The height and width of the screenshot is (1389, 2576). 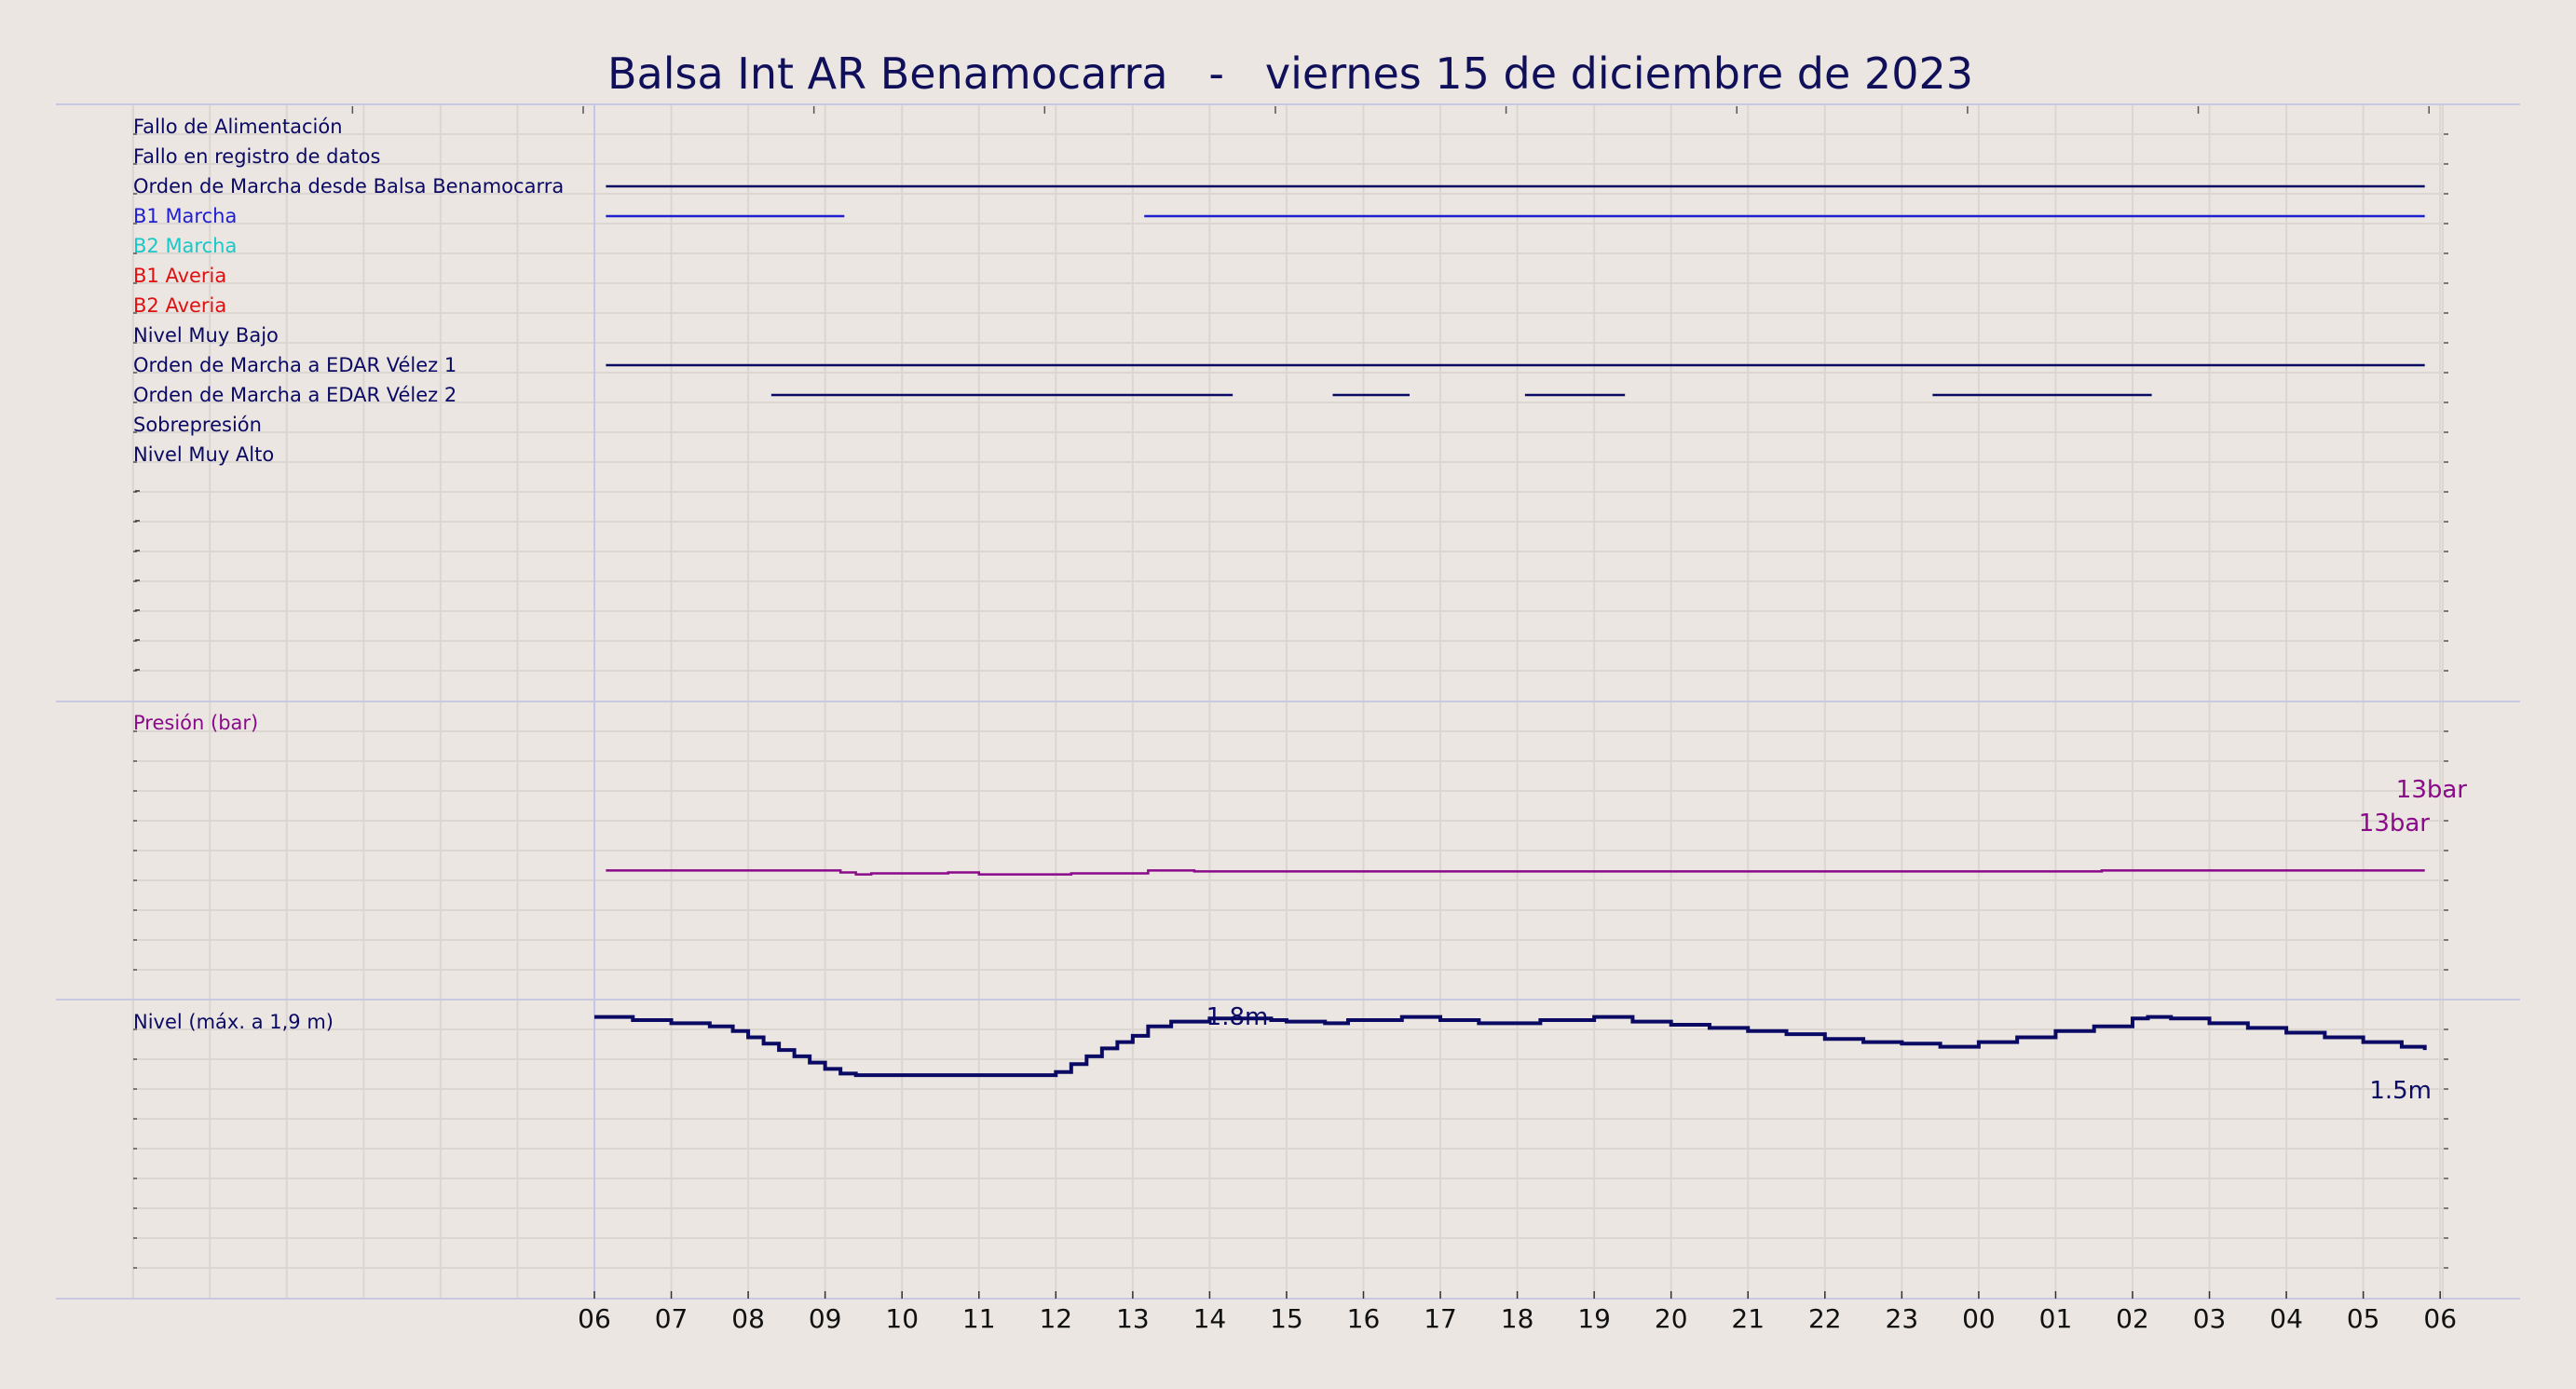 What do you see at coordinates (179, 305) in the screenshot?
I see `signal-label: B2 Averia` at bounding box center [179, 305].